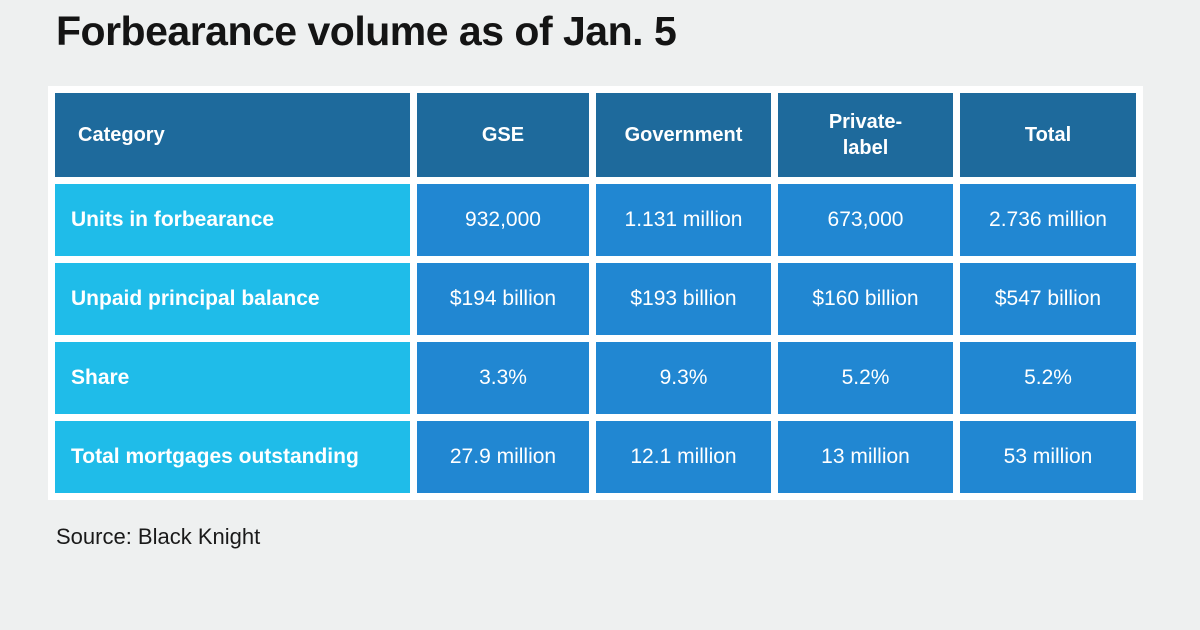 This screenshot has height=630, width=1200. I want to click on column-header-category: Category, so click(232, 135).